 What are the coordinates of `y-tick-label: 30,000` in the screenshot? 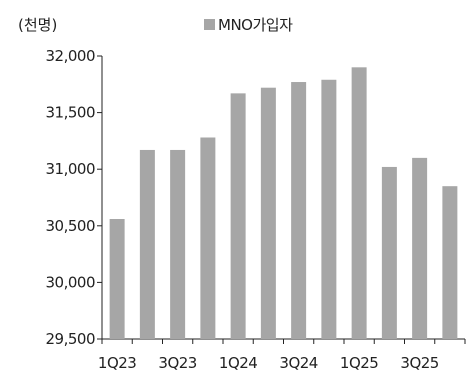 It's located at (71, 282).